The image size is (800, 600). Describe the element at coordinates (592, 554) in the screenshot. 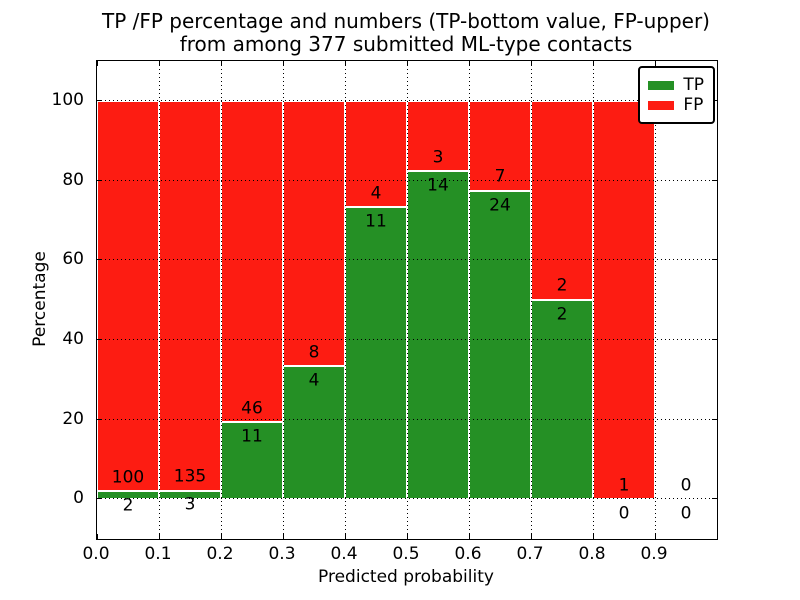

I see `x-tick-label: 0.8` at that location.